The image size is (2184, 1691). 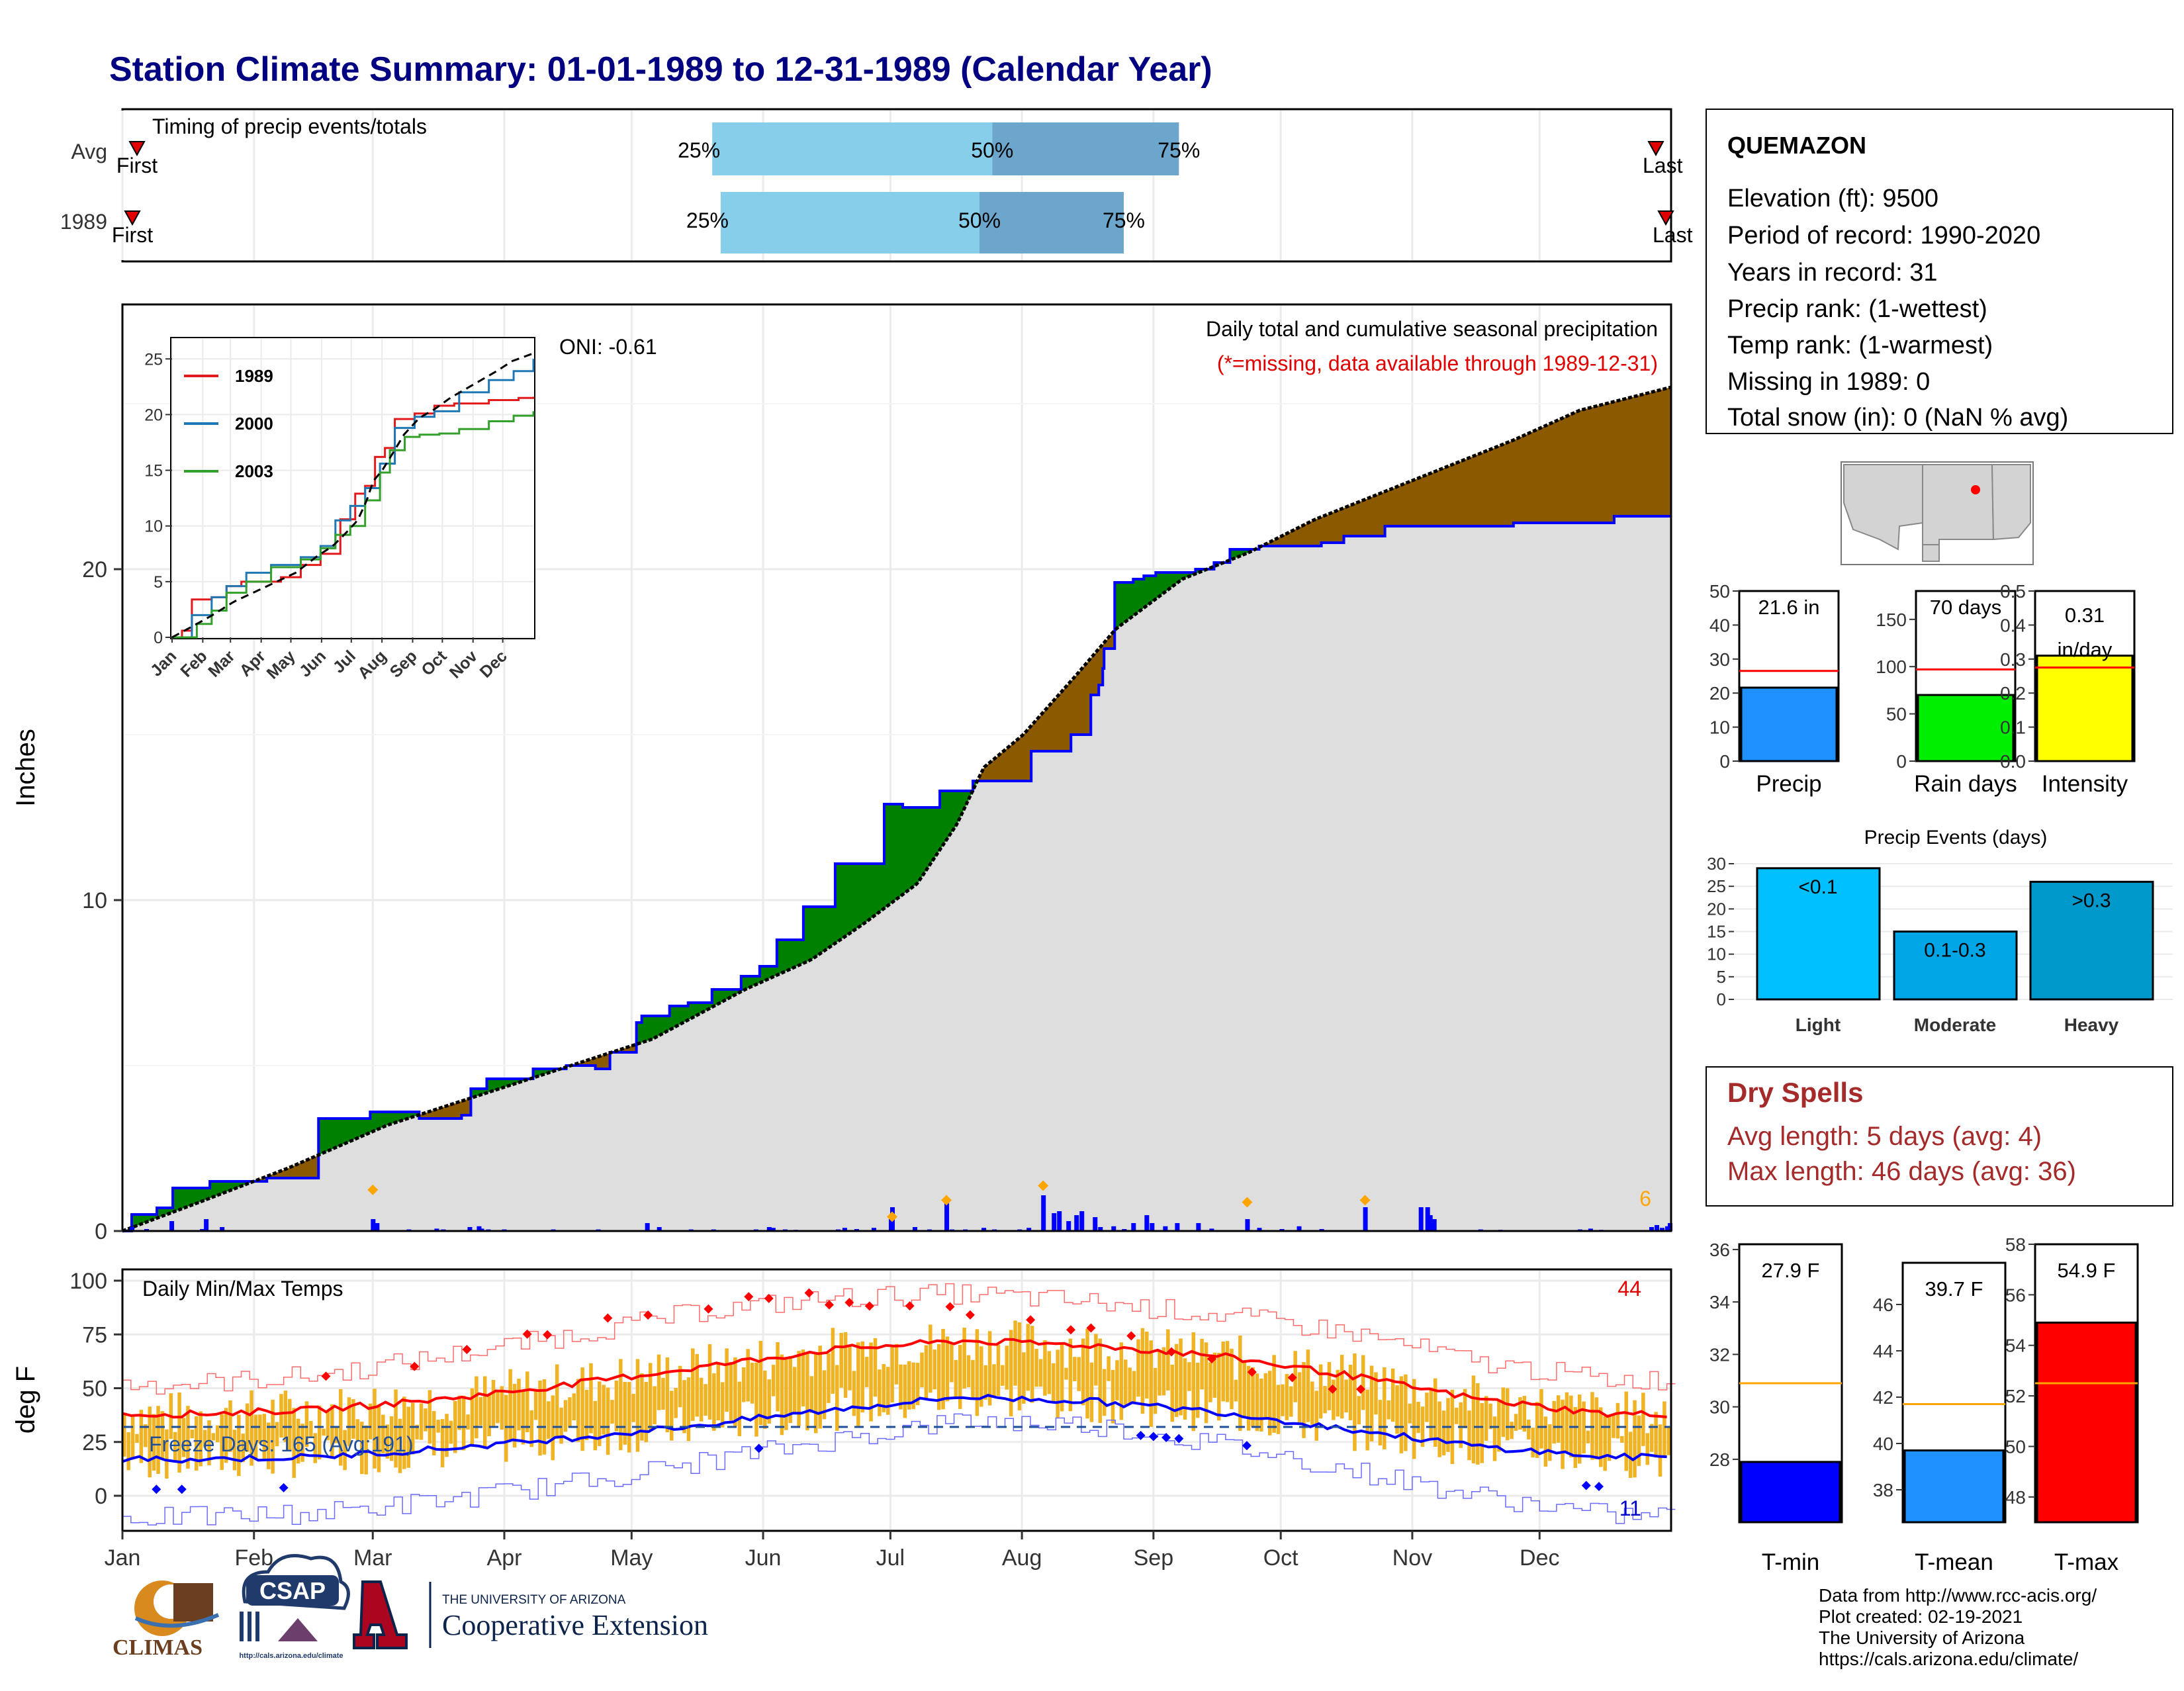 I want to click on legend-label: 2000, so click(x=254, y=424).